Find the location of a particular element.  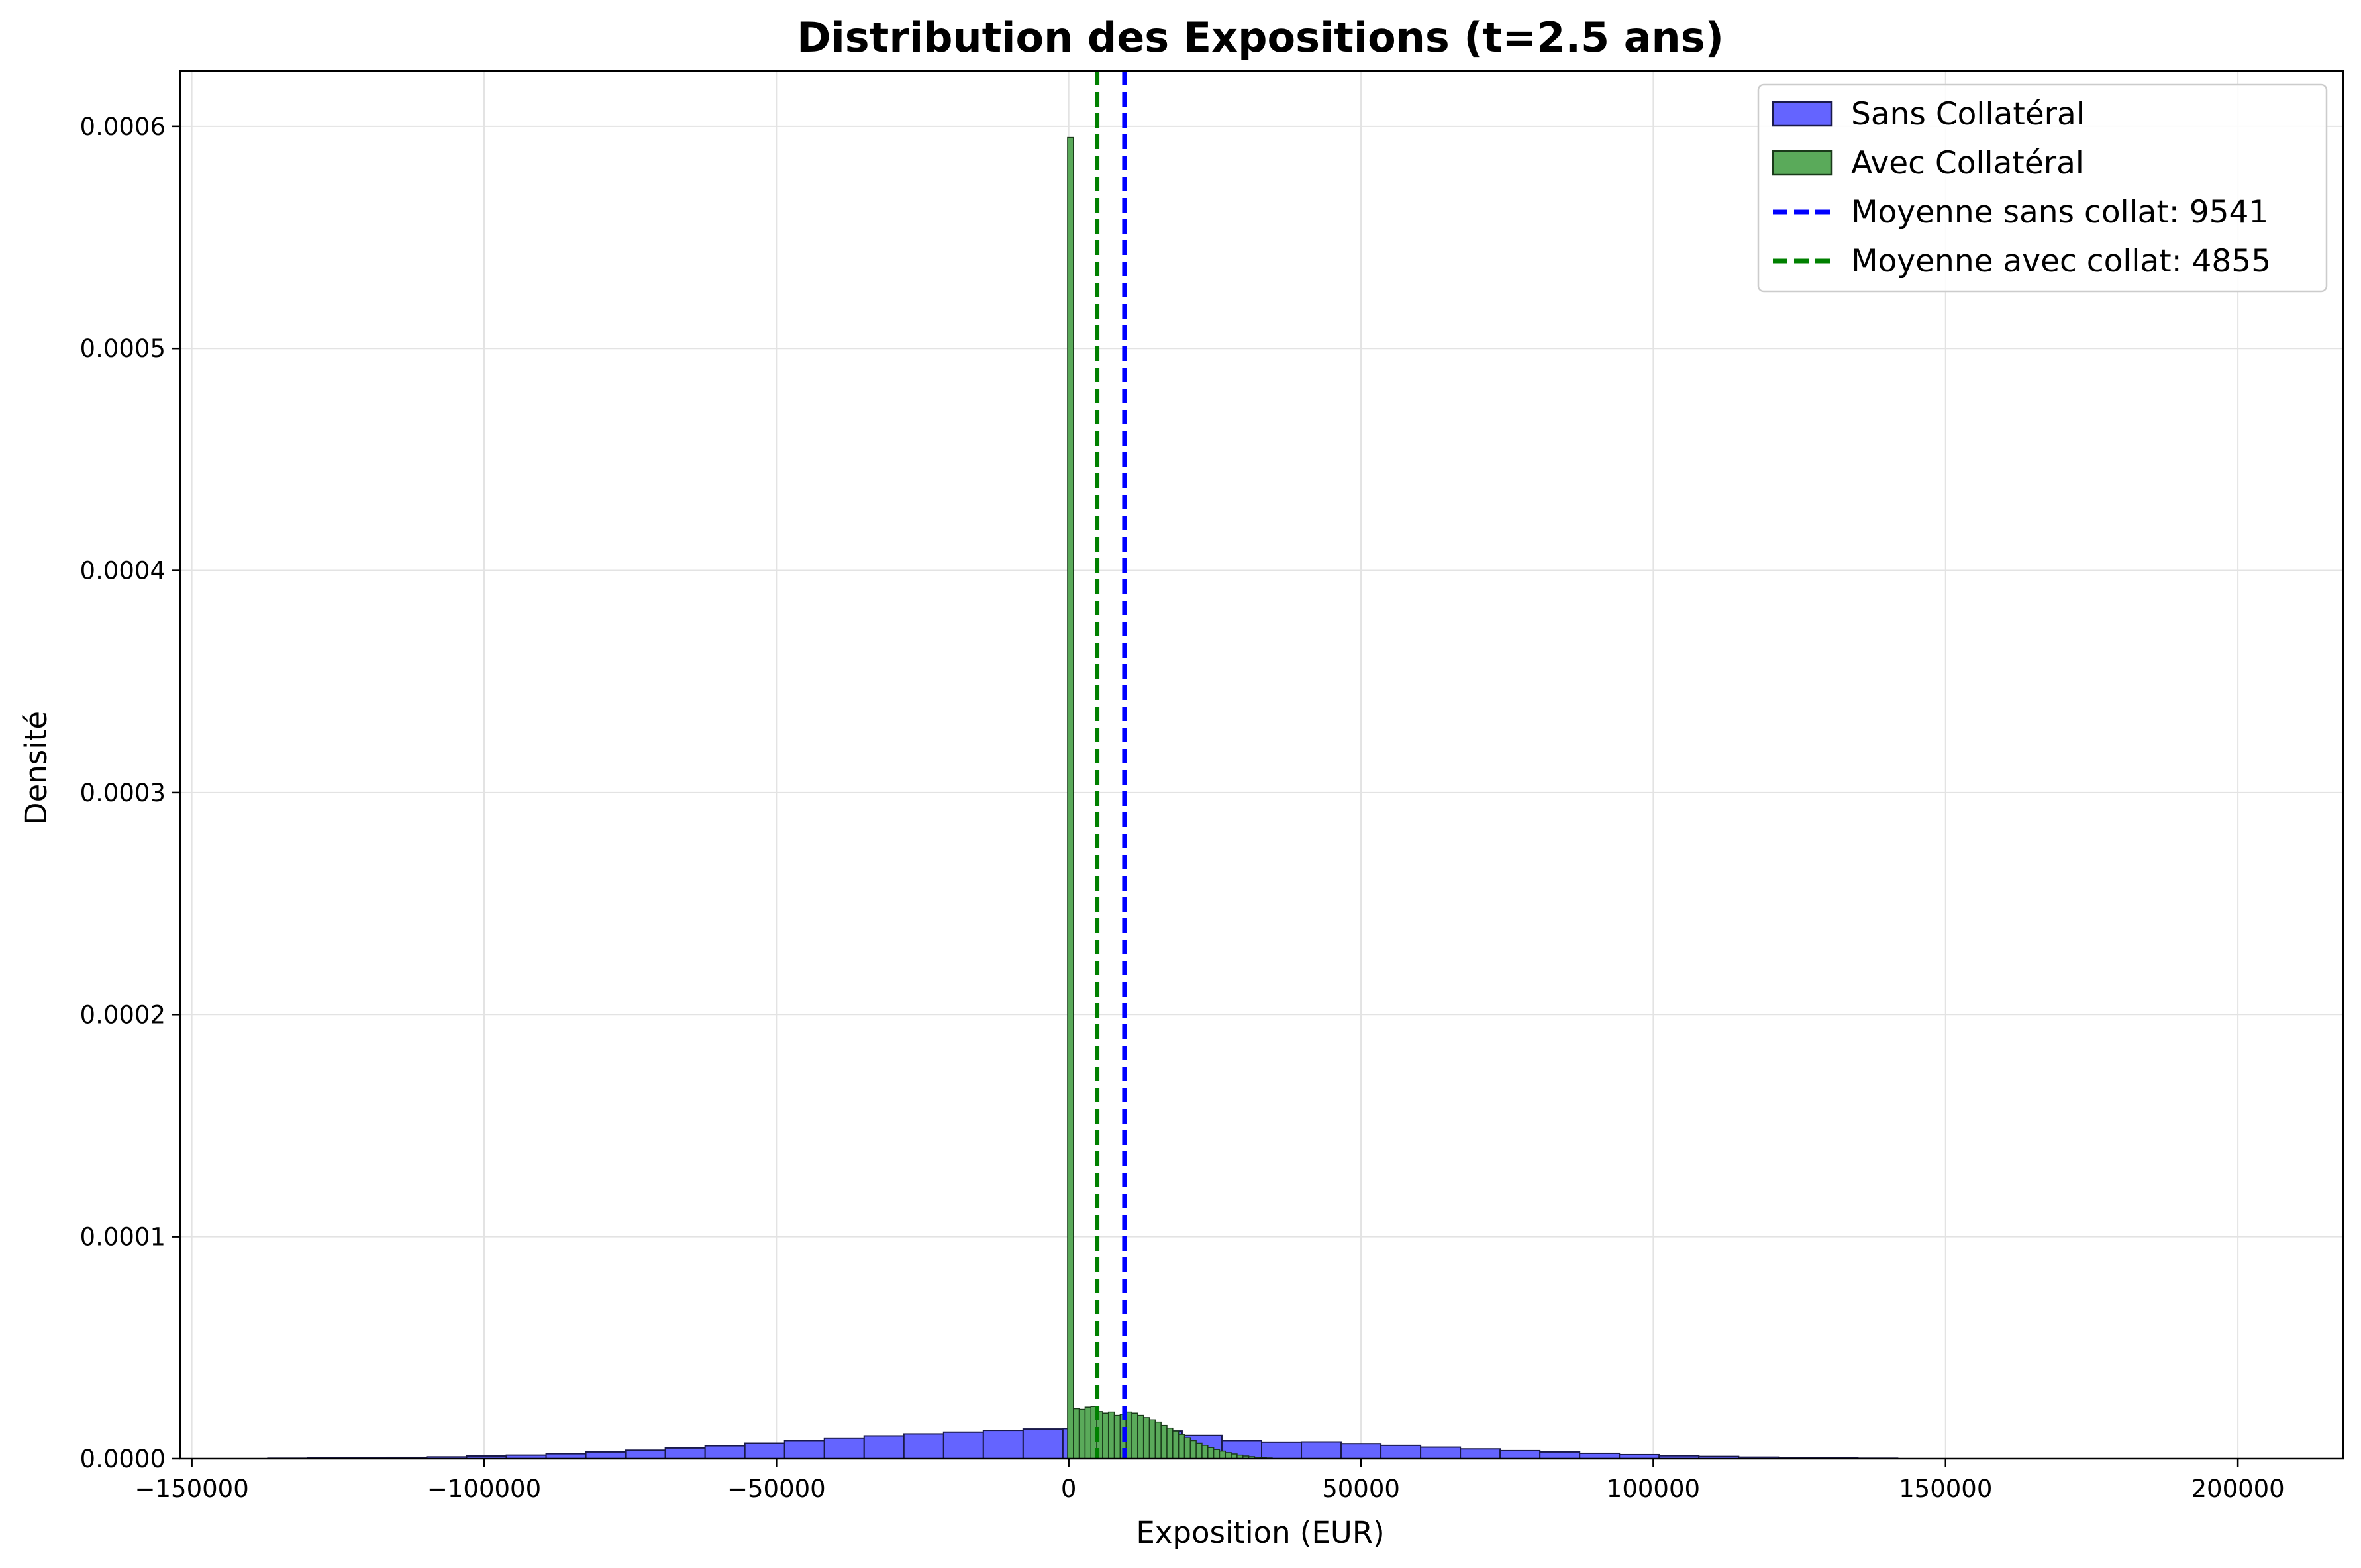

x-tick-label: 150000 is located at coordinates (1945, 1489).